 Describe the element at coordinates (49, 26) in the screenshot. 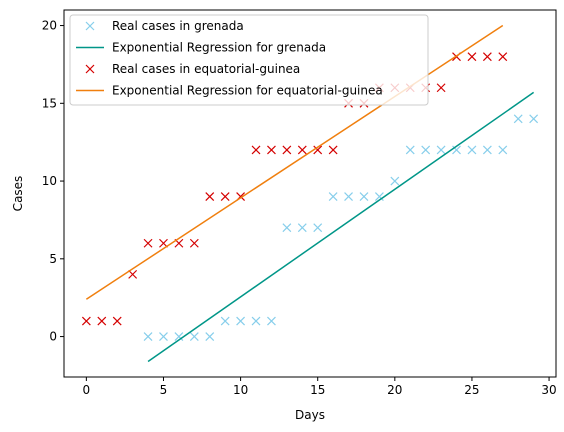

I see `y-tick-label: 20` at that location.